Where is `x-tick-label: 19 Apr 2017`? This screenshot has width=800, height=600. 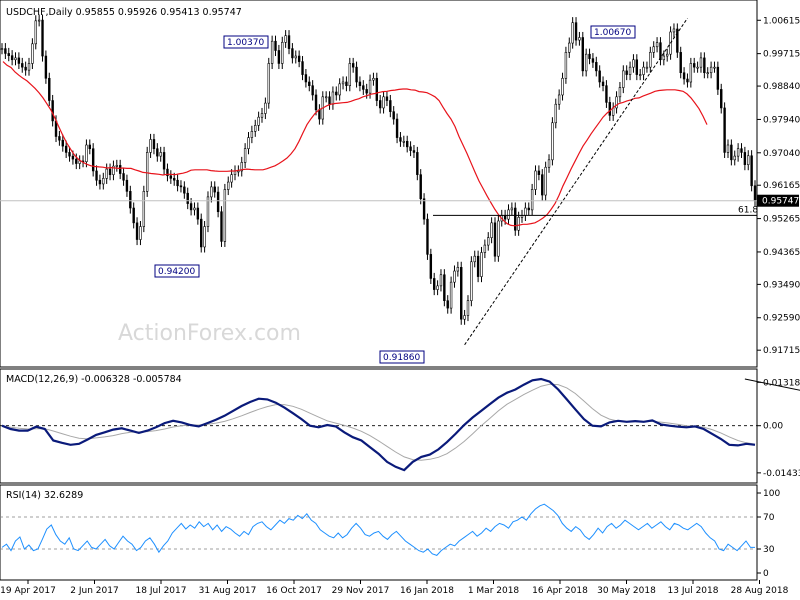 x-tick-label: 19 Apr 2017 is located at coordinates (28, 591).